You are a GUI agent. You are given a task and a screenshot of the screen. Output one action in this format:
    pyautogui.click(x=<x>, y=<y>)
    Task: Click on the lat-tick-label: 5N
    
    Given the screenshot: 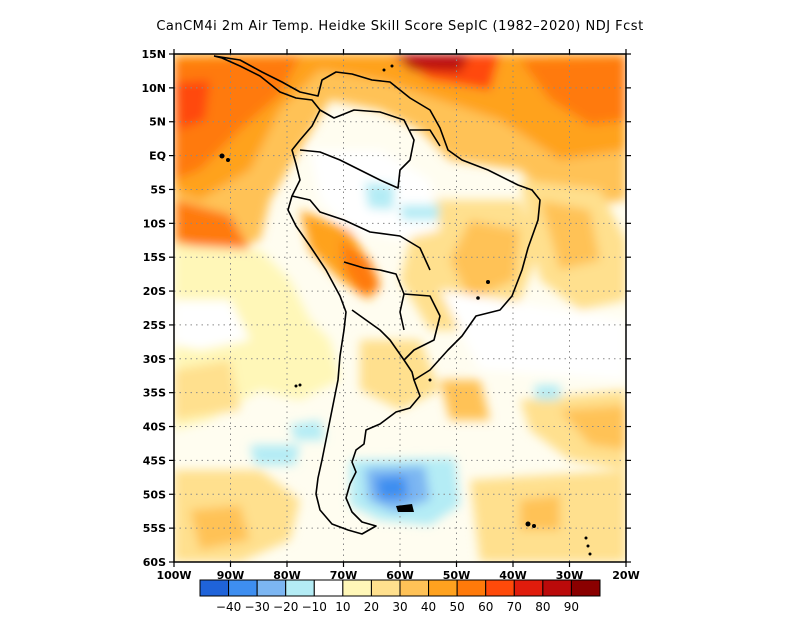 What is the action you would take?
    pyautogui.click(x=157, y=122)
    